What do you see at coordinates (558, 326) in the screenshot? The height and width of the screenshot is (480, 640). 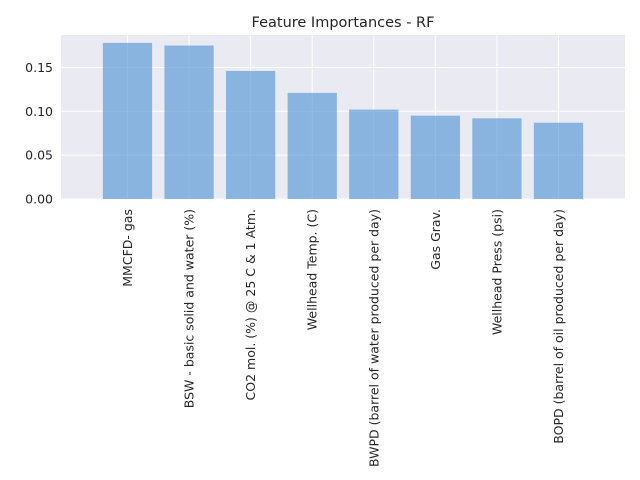 I see `x-tick-label: BOPD (barrel of oil produced per day)` at bounding box center [558, 326].